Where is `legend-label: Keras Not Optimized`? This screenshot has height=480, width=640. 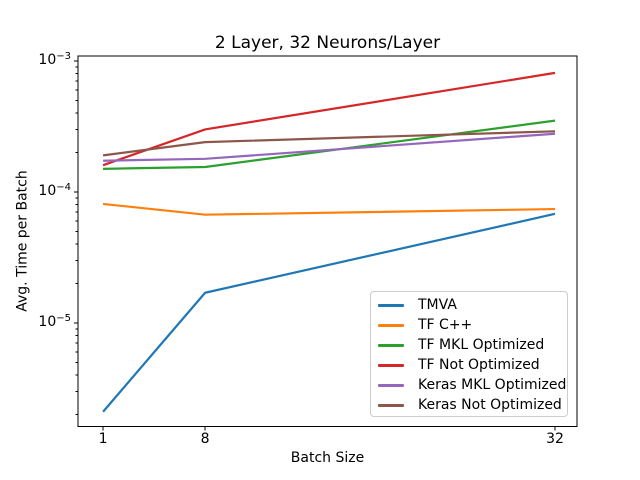 legend-label: Keras Not Optimized is located at coordinates (490, 404).